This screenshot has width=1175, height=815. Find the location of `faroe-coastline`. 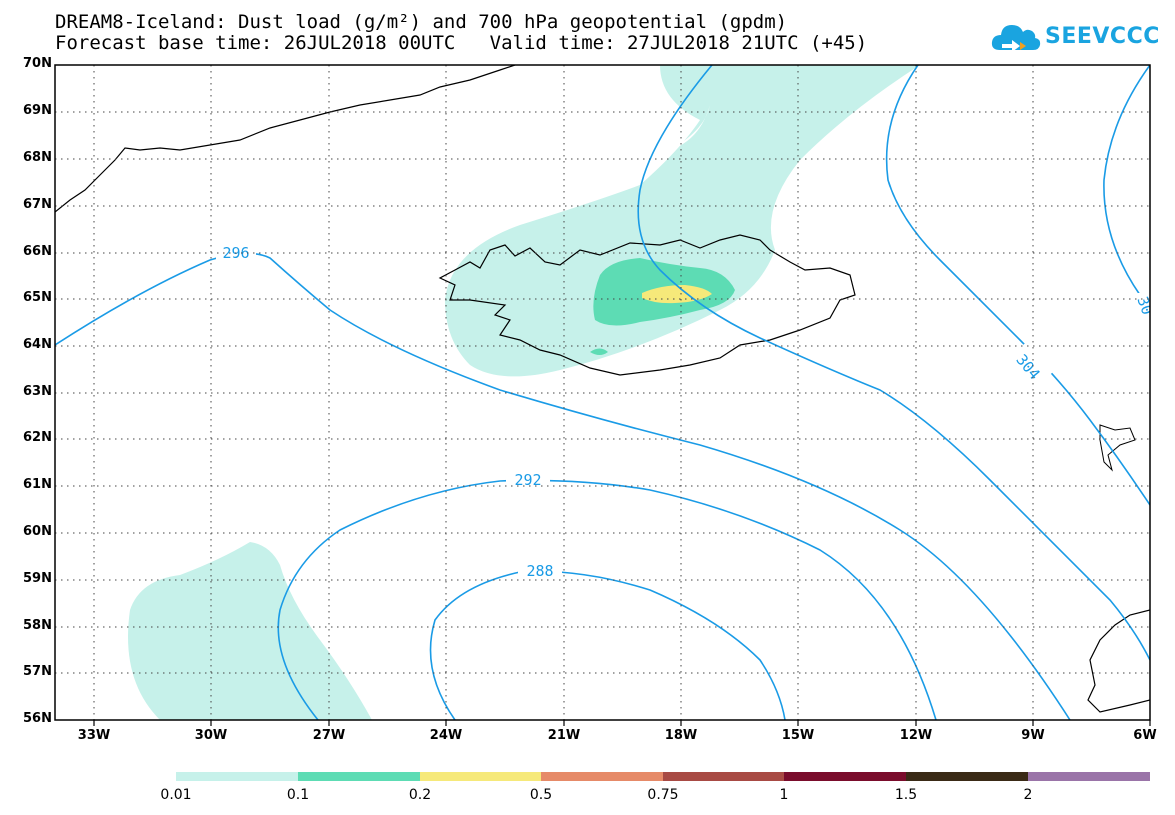

faroe-coastline is located at coordinates (1117, 448).